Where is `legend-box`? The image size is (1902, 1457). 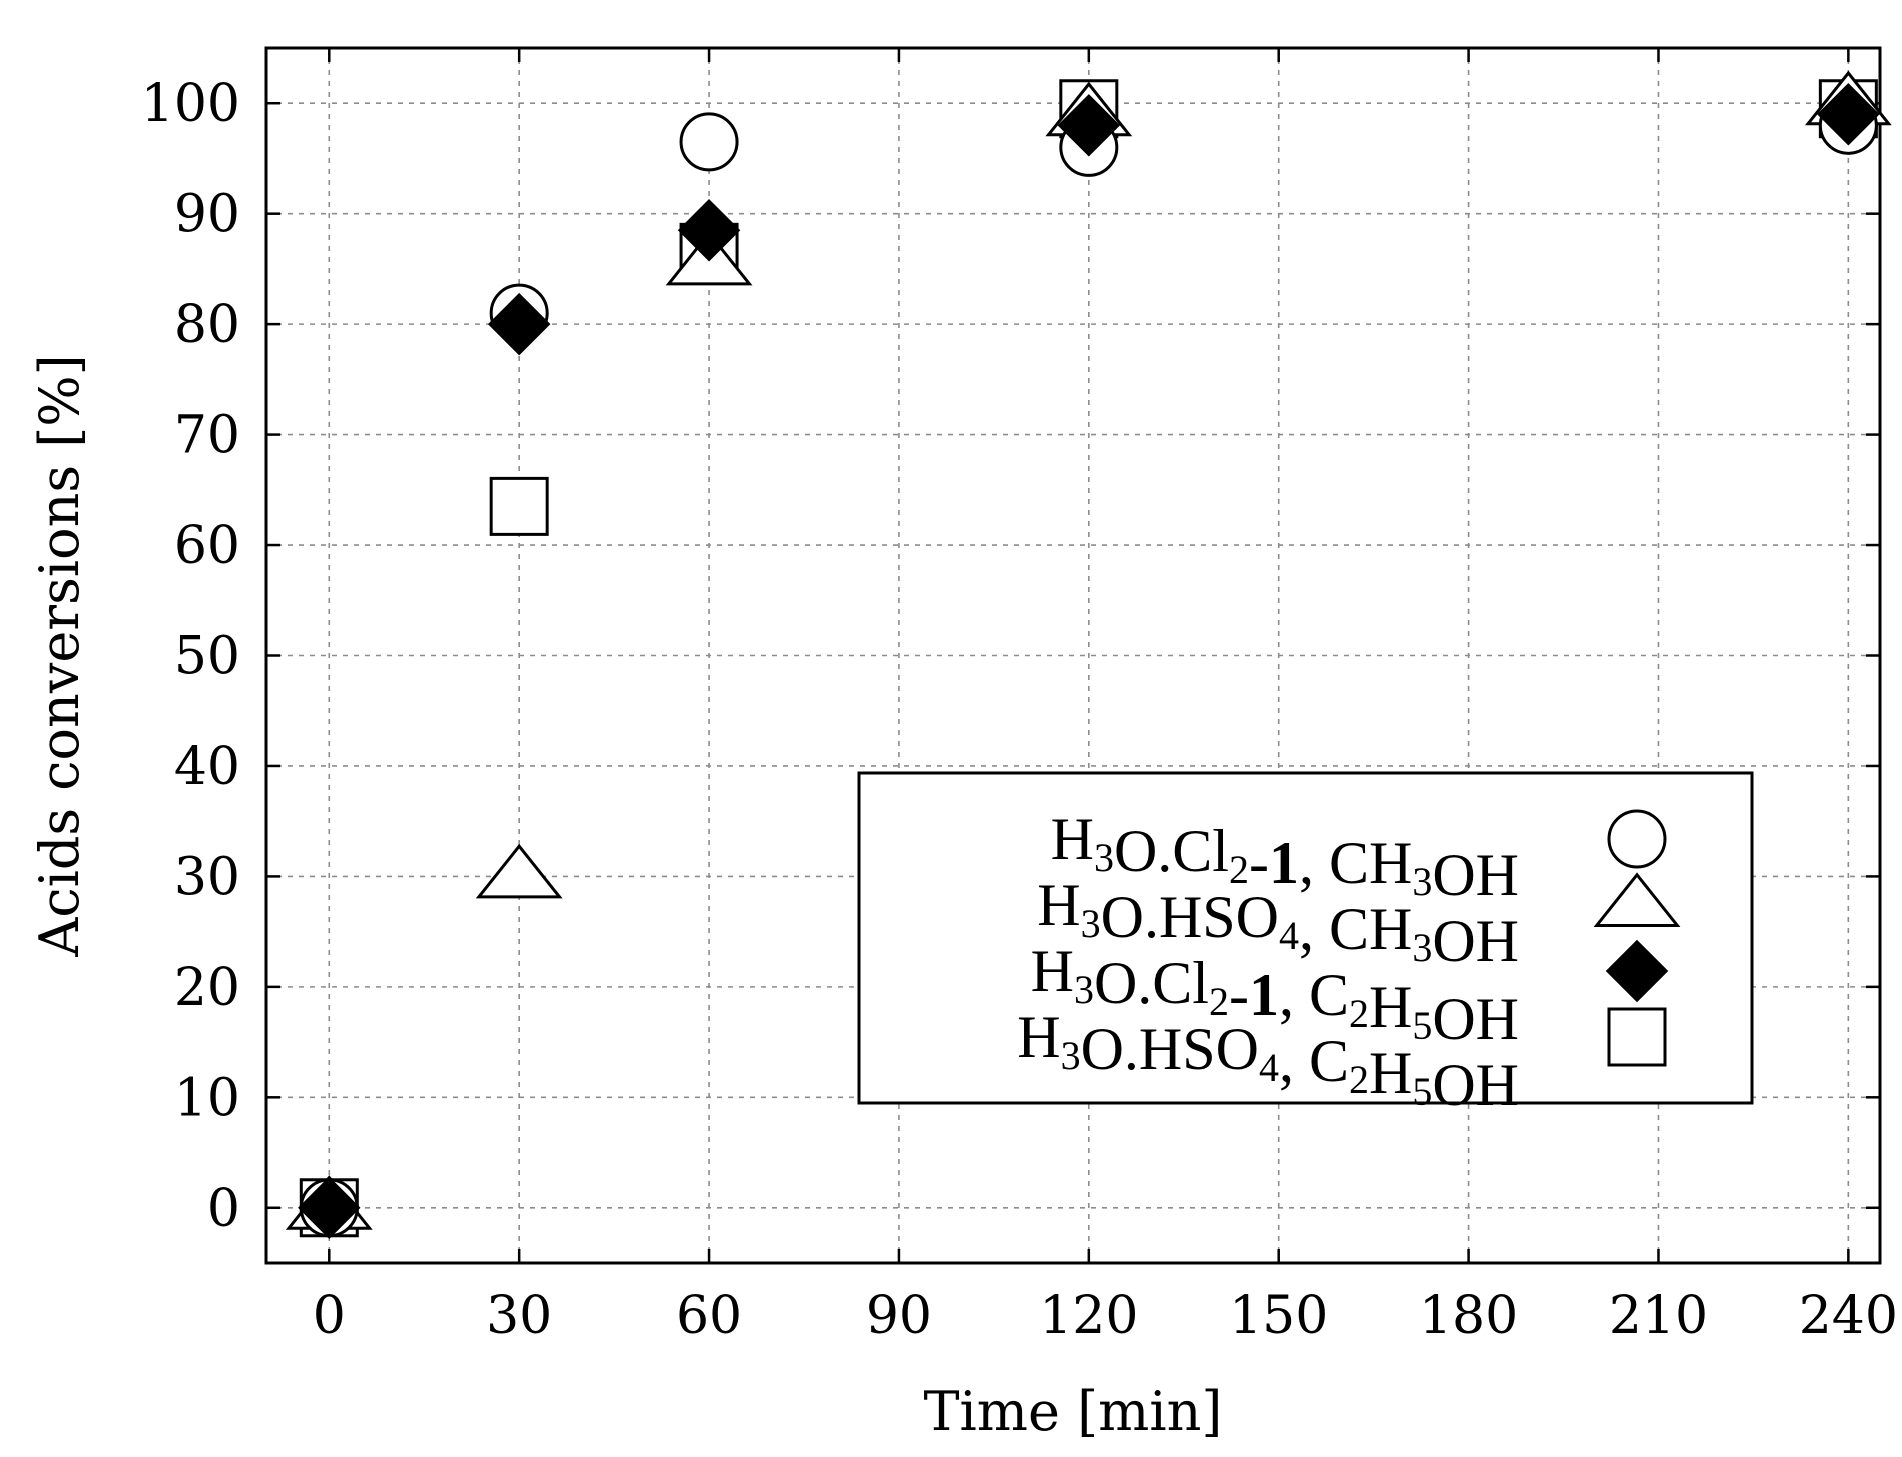
legend-box is located at coordinates (1305, 938).